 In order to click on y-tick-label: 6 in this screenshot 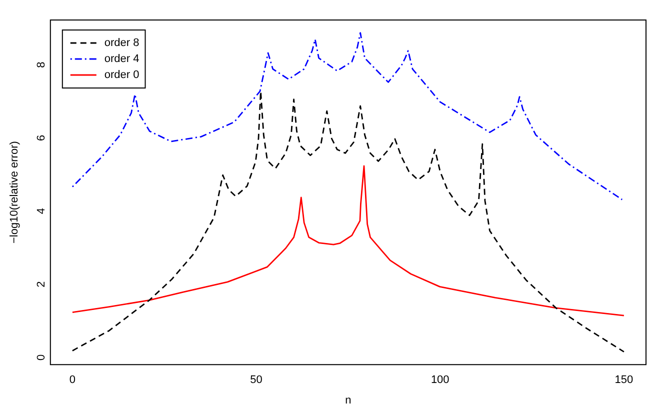, I will do `click(41, 137)`.